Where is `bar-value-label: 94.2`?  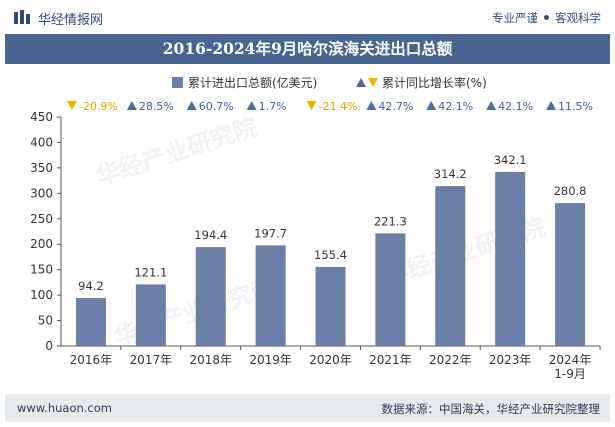 bar-value-label: 94.2 is located at coordinates (91, 286).